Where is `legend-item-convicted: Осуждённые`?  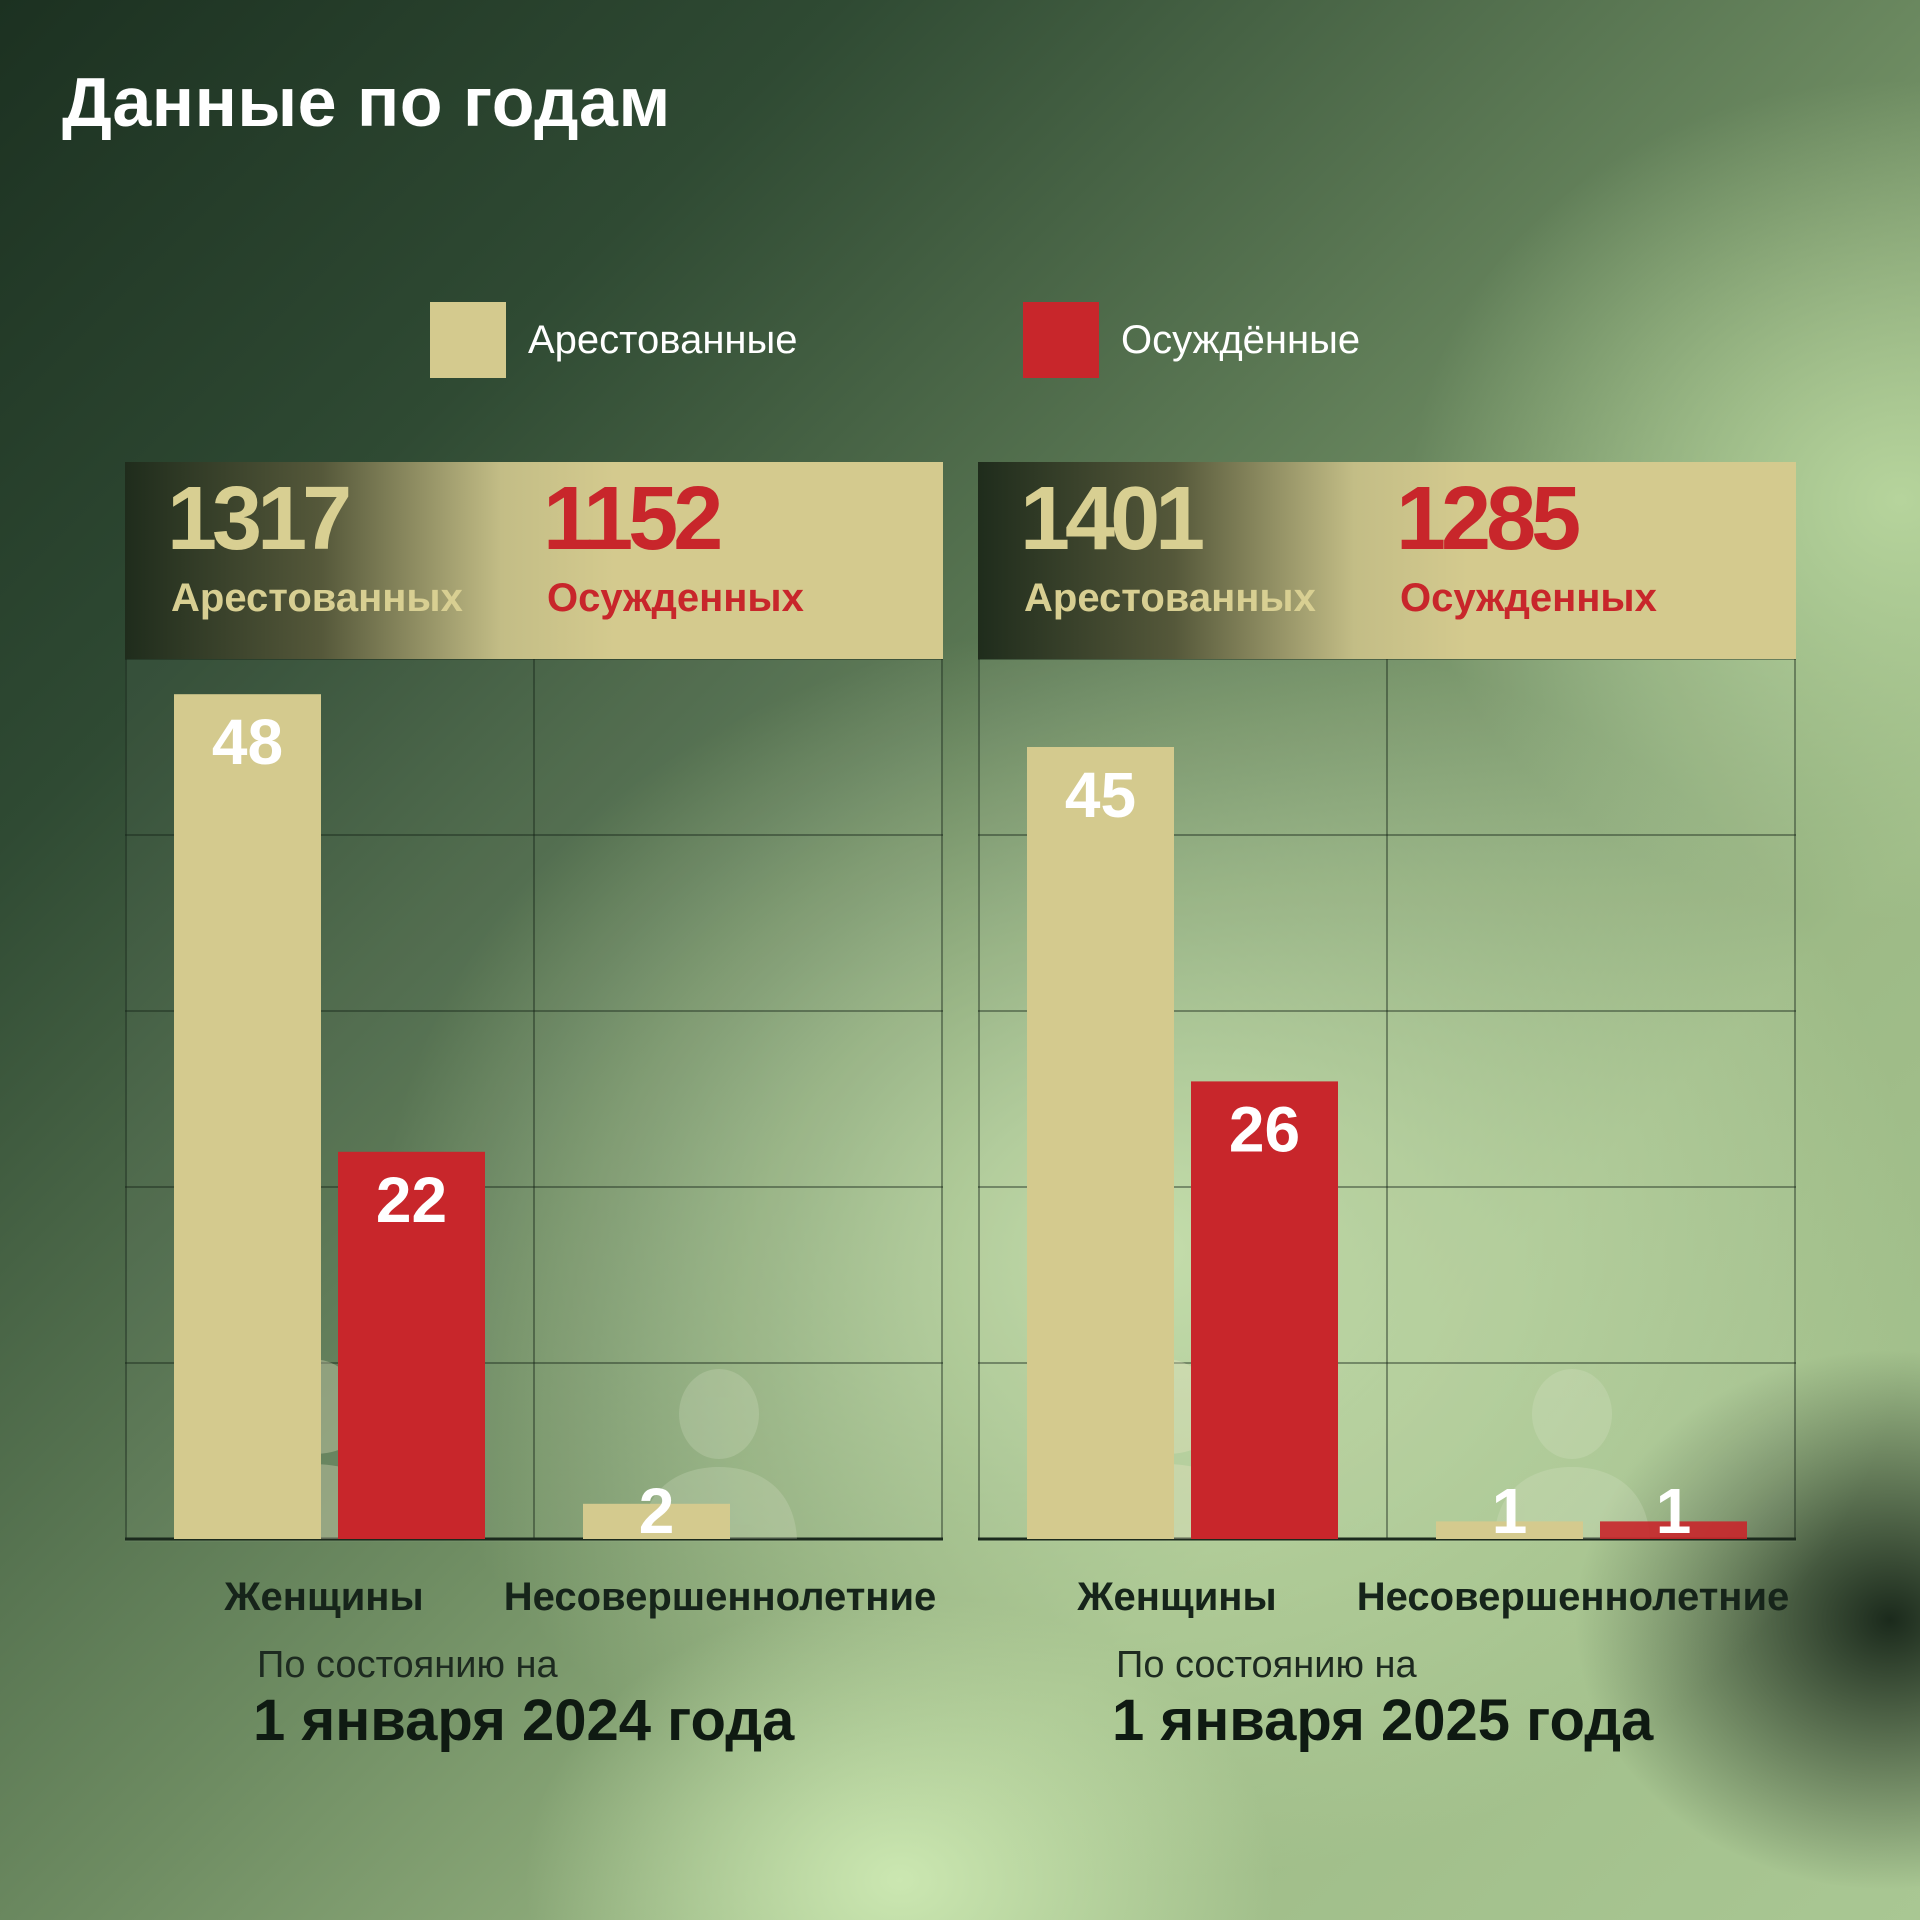
legend-item-convicted: Осуждённые is located at coordinates (1191, 340).